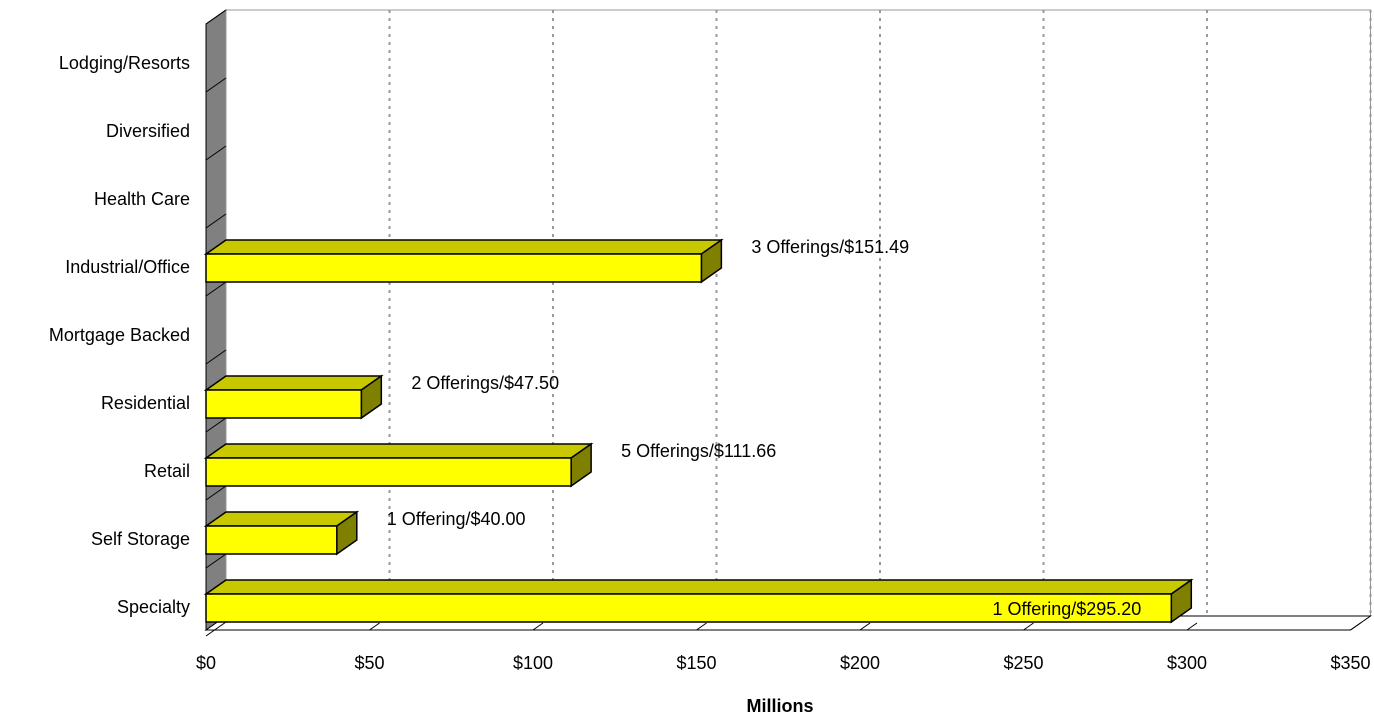 The height and width of the screenshot is (721, 1374). I want to click on data-label: 1 Offering/$295.20, so click(1067, 609).